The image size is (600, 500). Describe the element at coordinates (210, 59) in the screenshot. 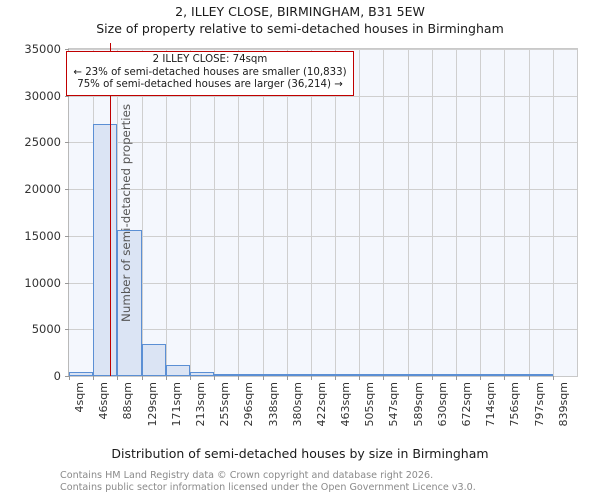

I see `annotation-line-1: 2 ILLEY CLOSE: 74sqm` at that location.